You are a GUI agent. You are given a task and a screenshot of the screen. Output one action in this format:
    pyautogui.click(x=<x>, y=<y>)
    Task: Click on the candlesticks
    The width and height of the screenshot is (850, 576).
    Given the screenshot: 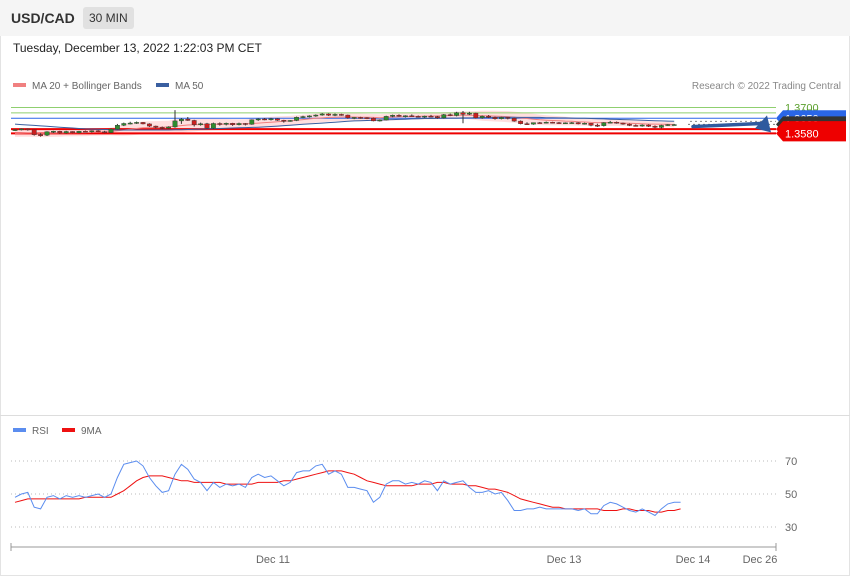 What is the action you would take?
    pyautogui.click(x=344, y=123)
    